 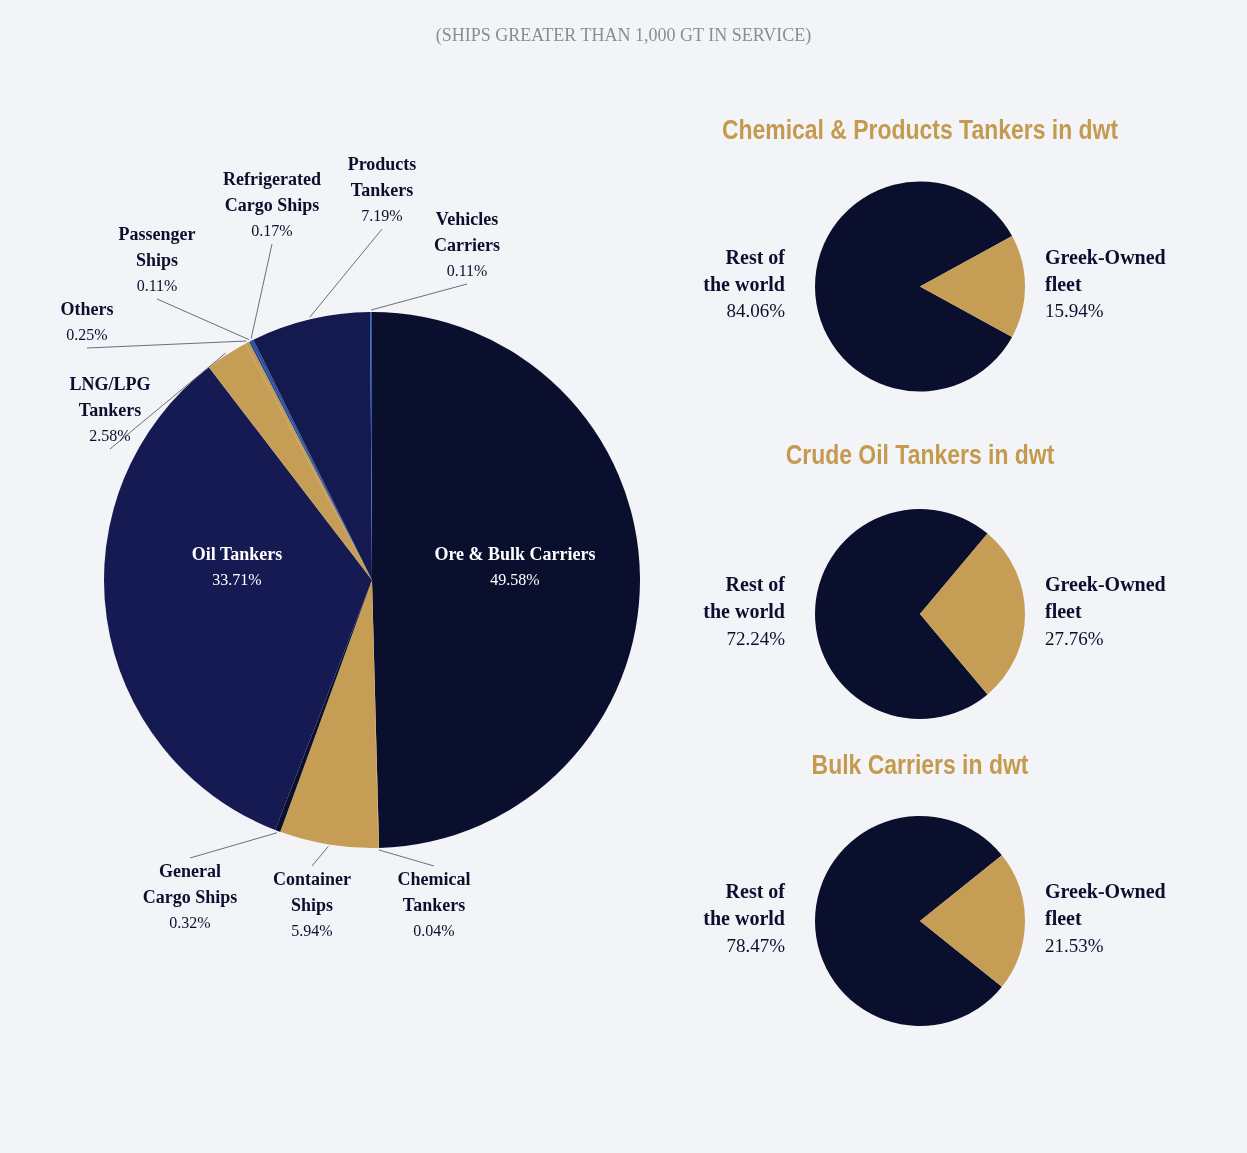 What do you see at coordinates (190, 883) in the screenshot?
I see `slice-label: General Cargo Ships` at bounding box center [190, 883].